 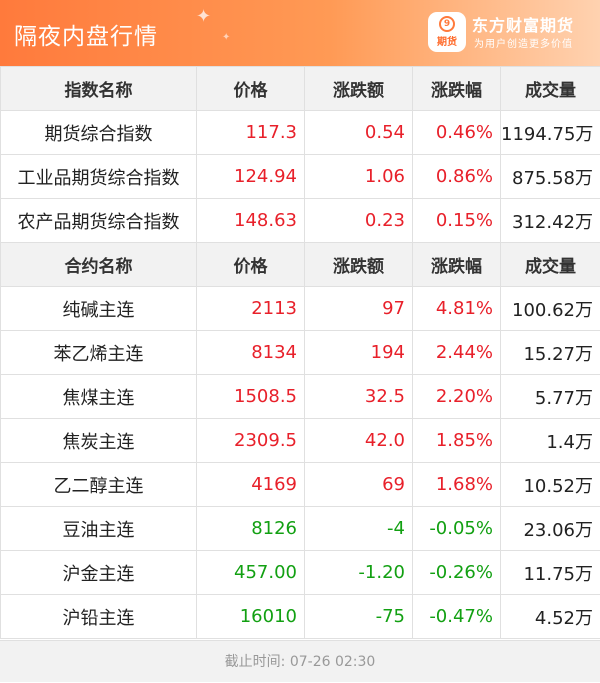 What do you see at coordinates (359, 397) in the screenshot?
I see `change-cell: 32.5` at bounding box center [359, 397].